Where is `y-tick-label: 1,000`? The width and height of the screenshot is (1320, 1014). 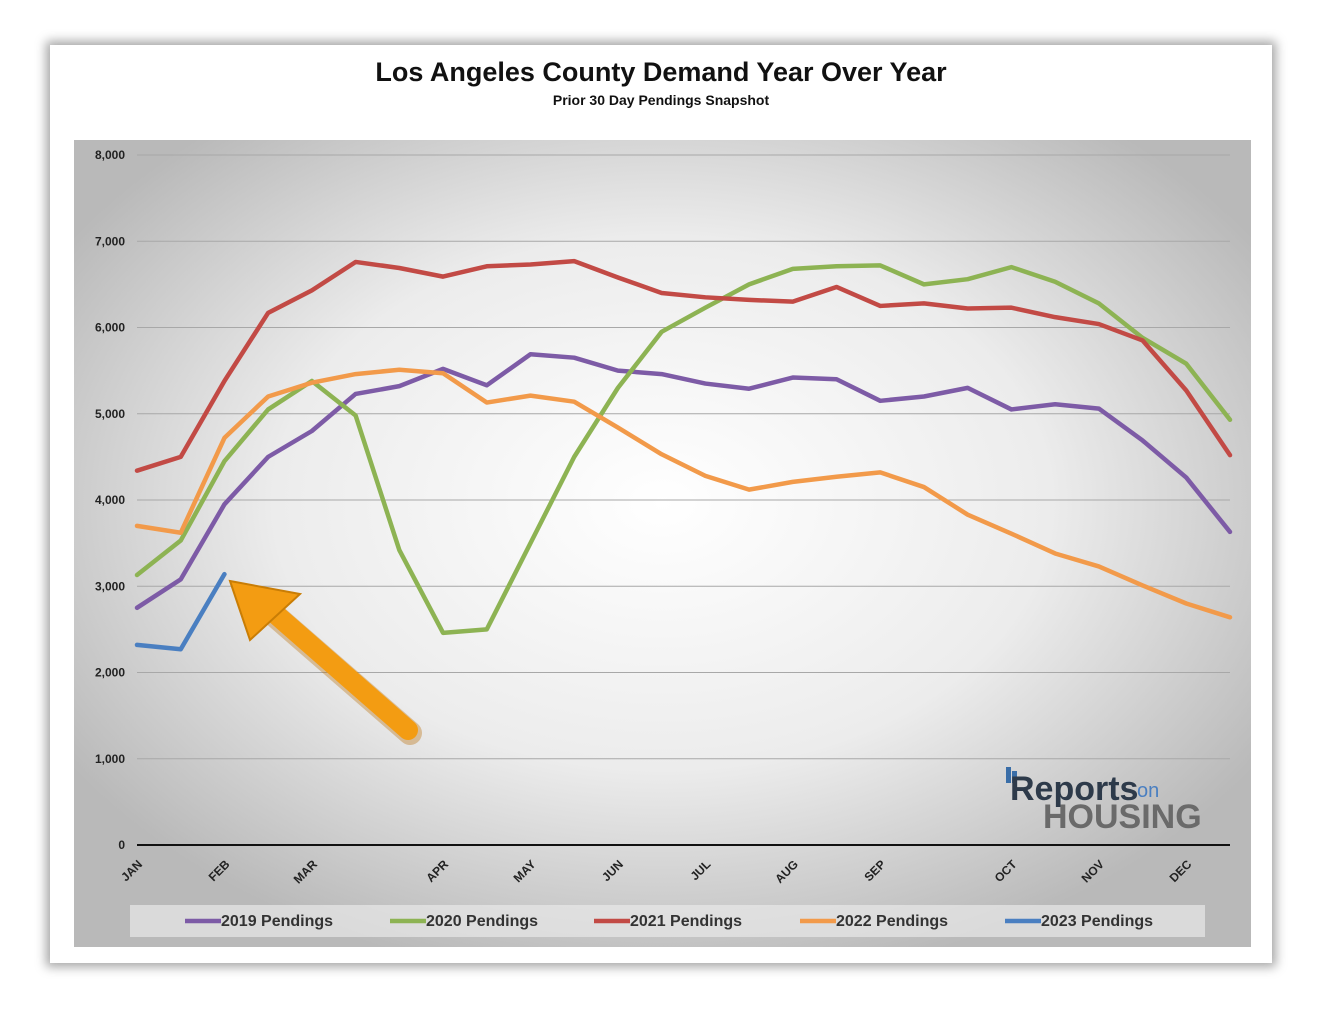 y-tick-label: 1,000 is located at coordinates (110, 759).